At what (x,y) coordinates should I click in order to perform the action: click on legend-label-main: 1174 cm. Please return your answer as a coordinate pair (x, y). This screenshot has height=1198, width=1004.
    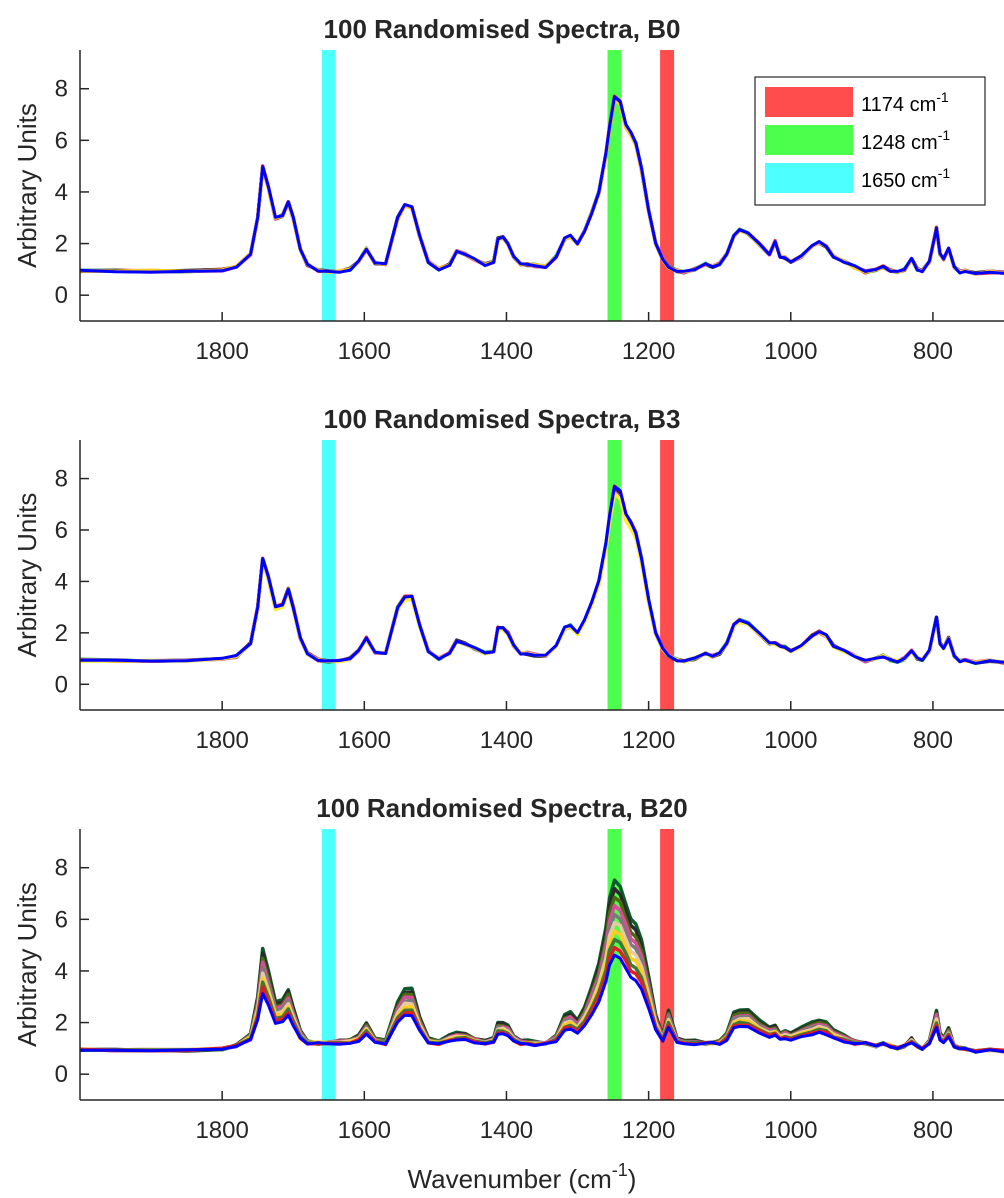
    Looking at the image, I should click on (898, 105).